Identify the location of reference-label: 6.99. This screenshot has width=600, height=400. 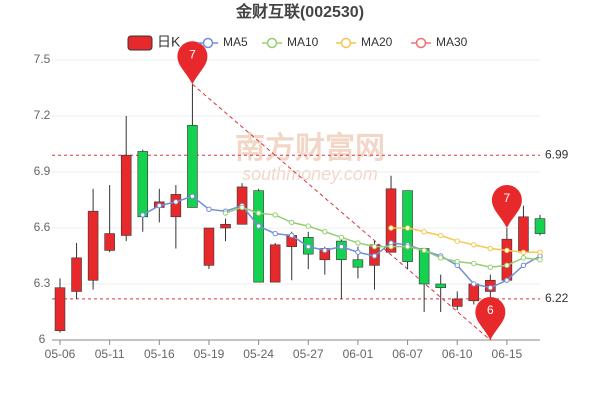
(557, 154).